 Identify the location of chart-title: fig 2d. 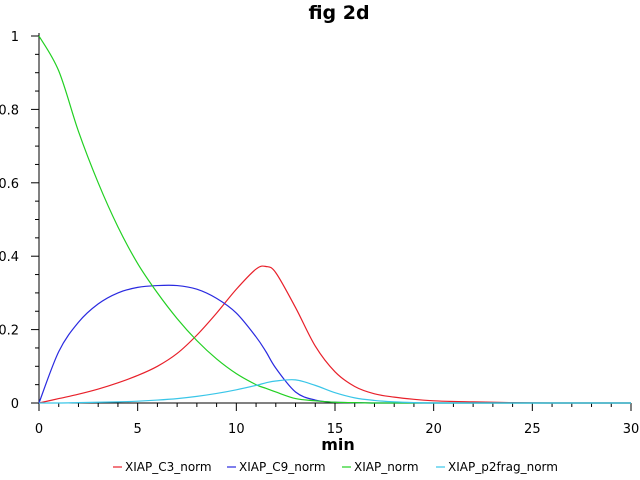
(338, 13).